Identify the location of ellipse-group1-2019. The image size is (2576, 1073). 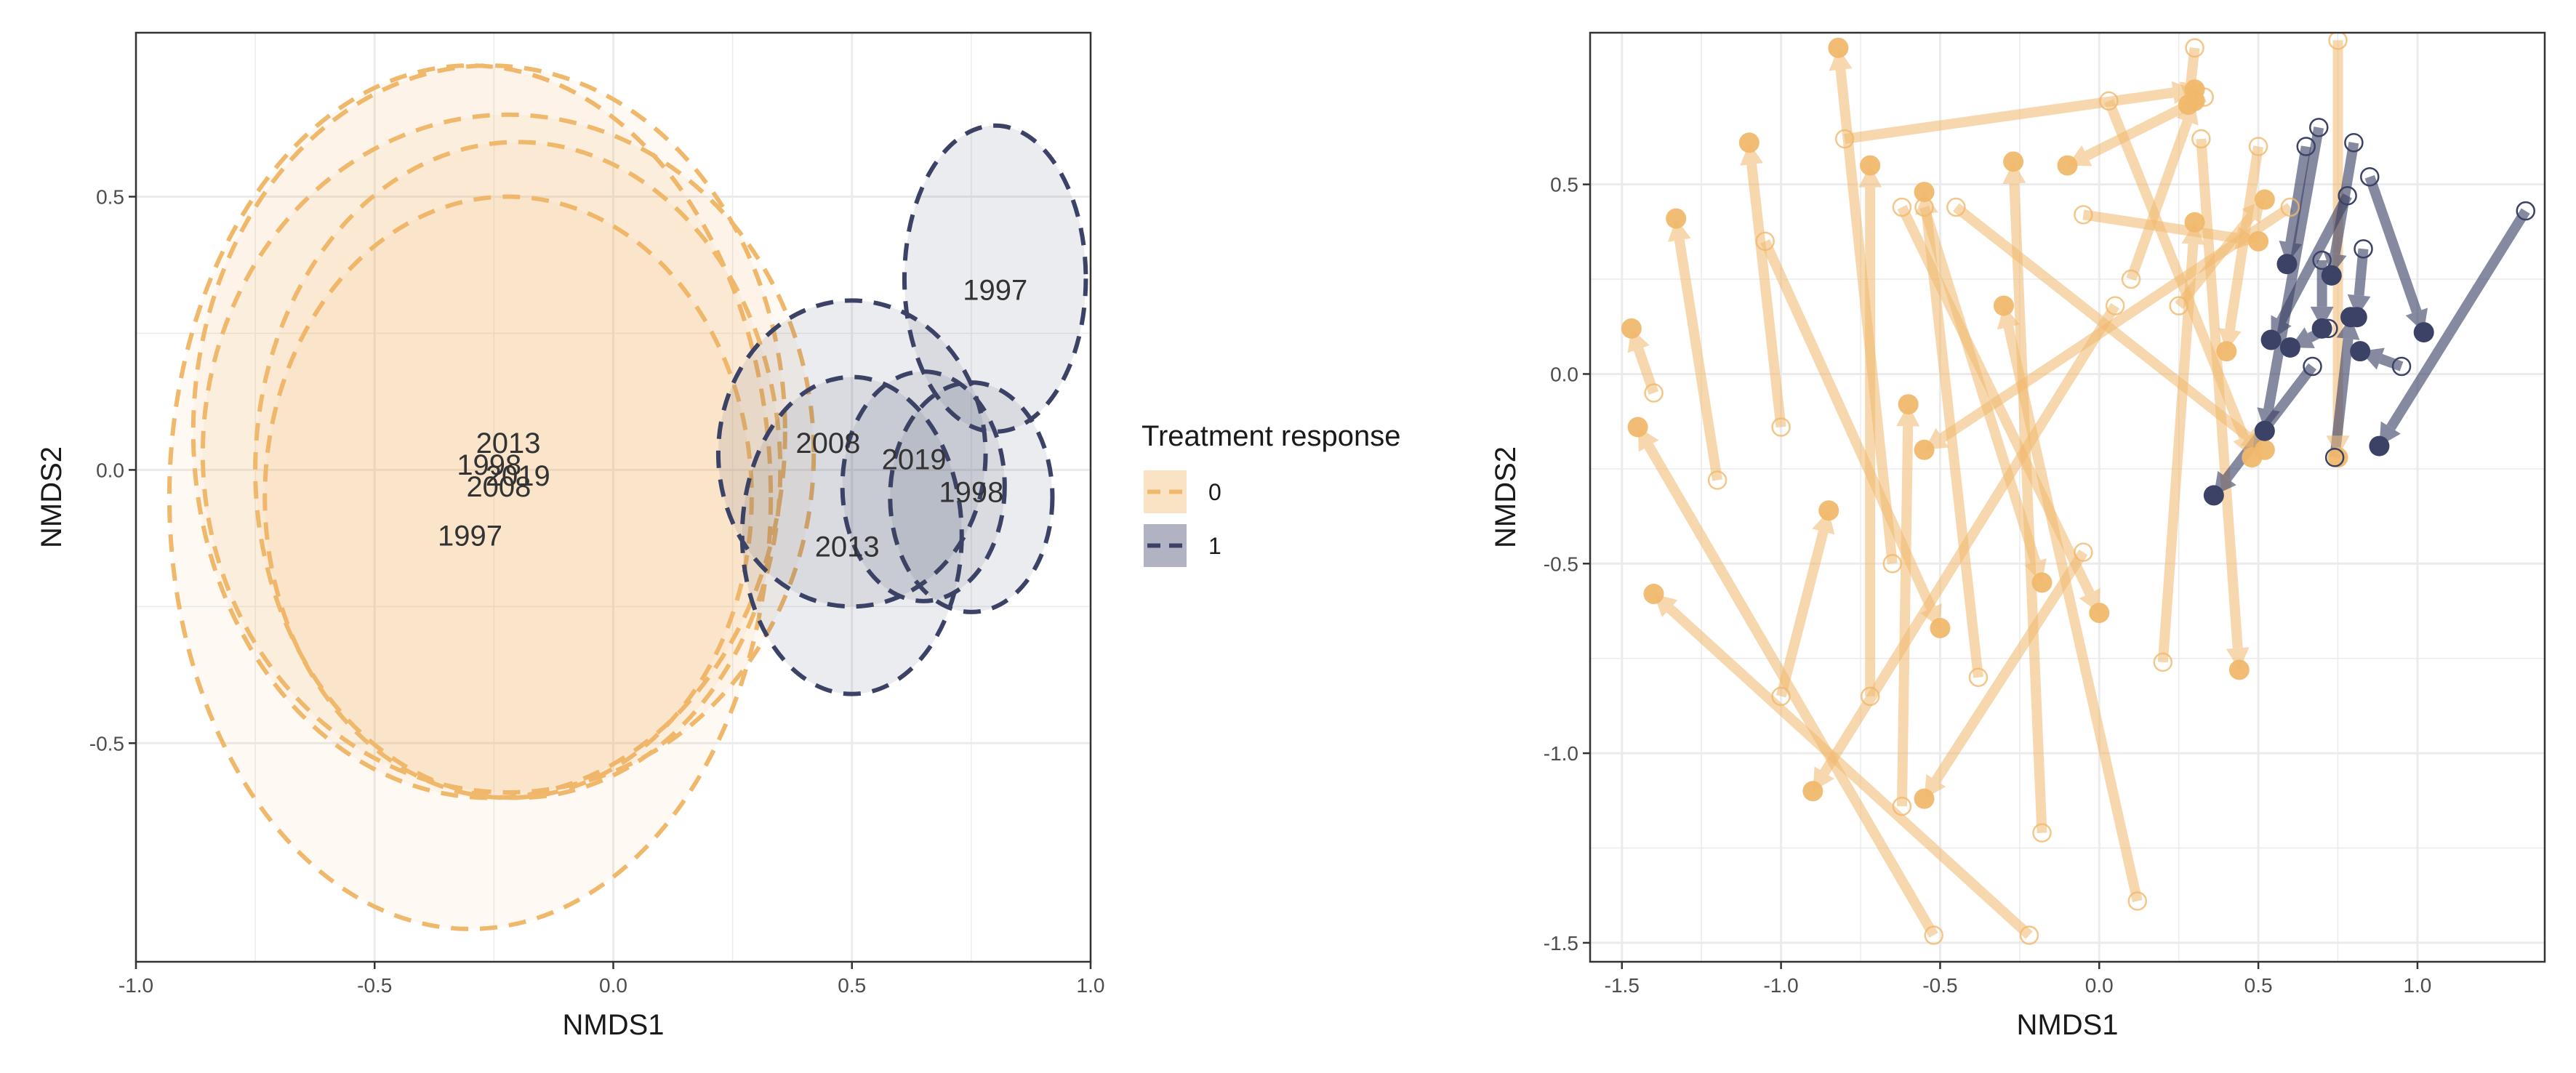
(923, 486).